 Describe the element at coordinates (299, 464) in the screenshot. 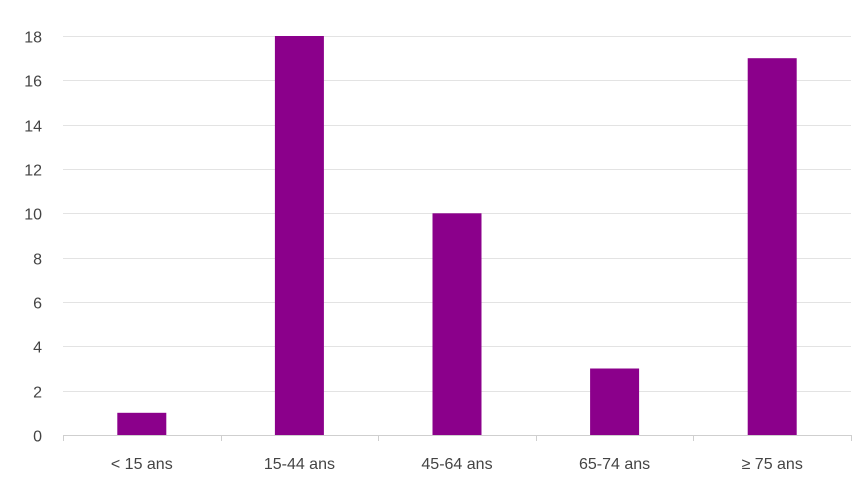

I see `x-tick-label: 15-44 ans` at that location.